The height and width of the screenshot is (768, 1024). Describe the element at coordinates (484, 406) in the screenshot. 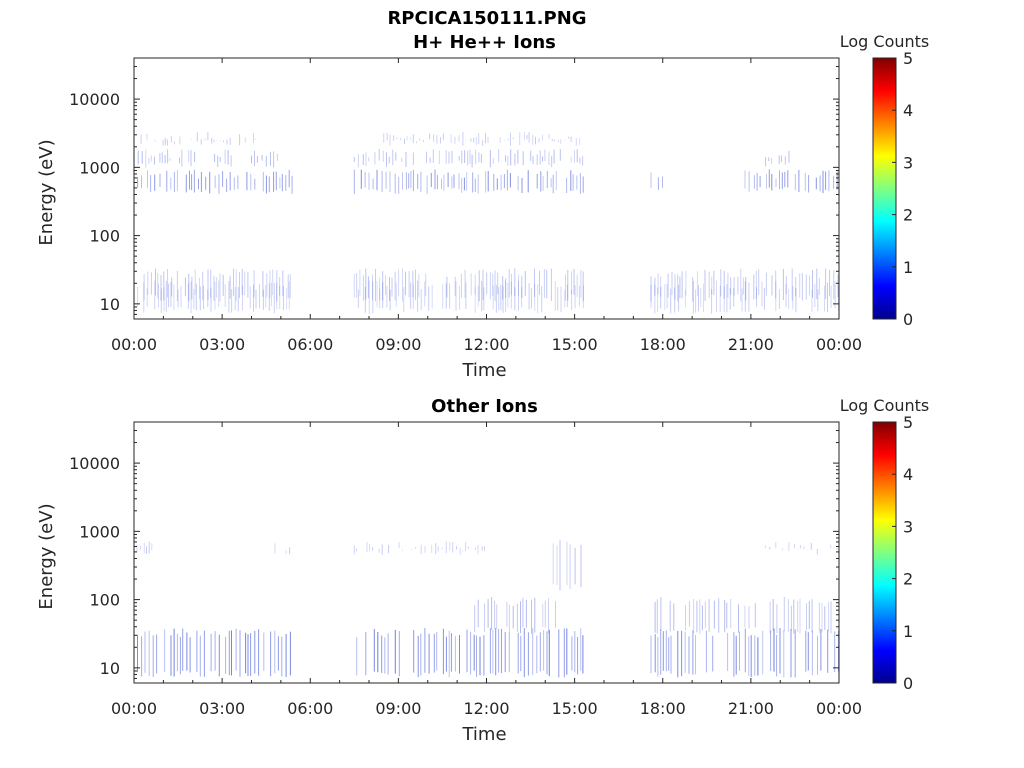

I see `panel-title: Other Ions` at that location.